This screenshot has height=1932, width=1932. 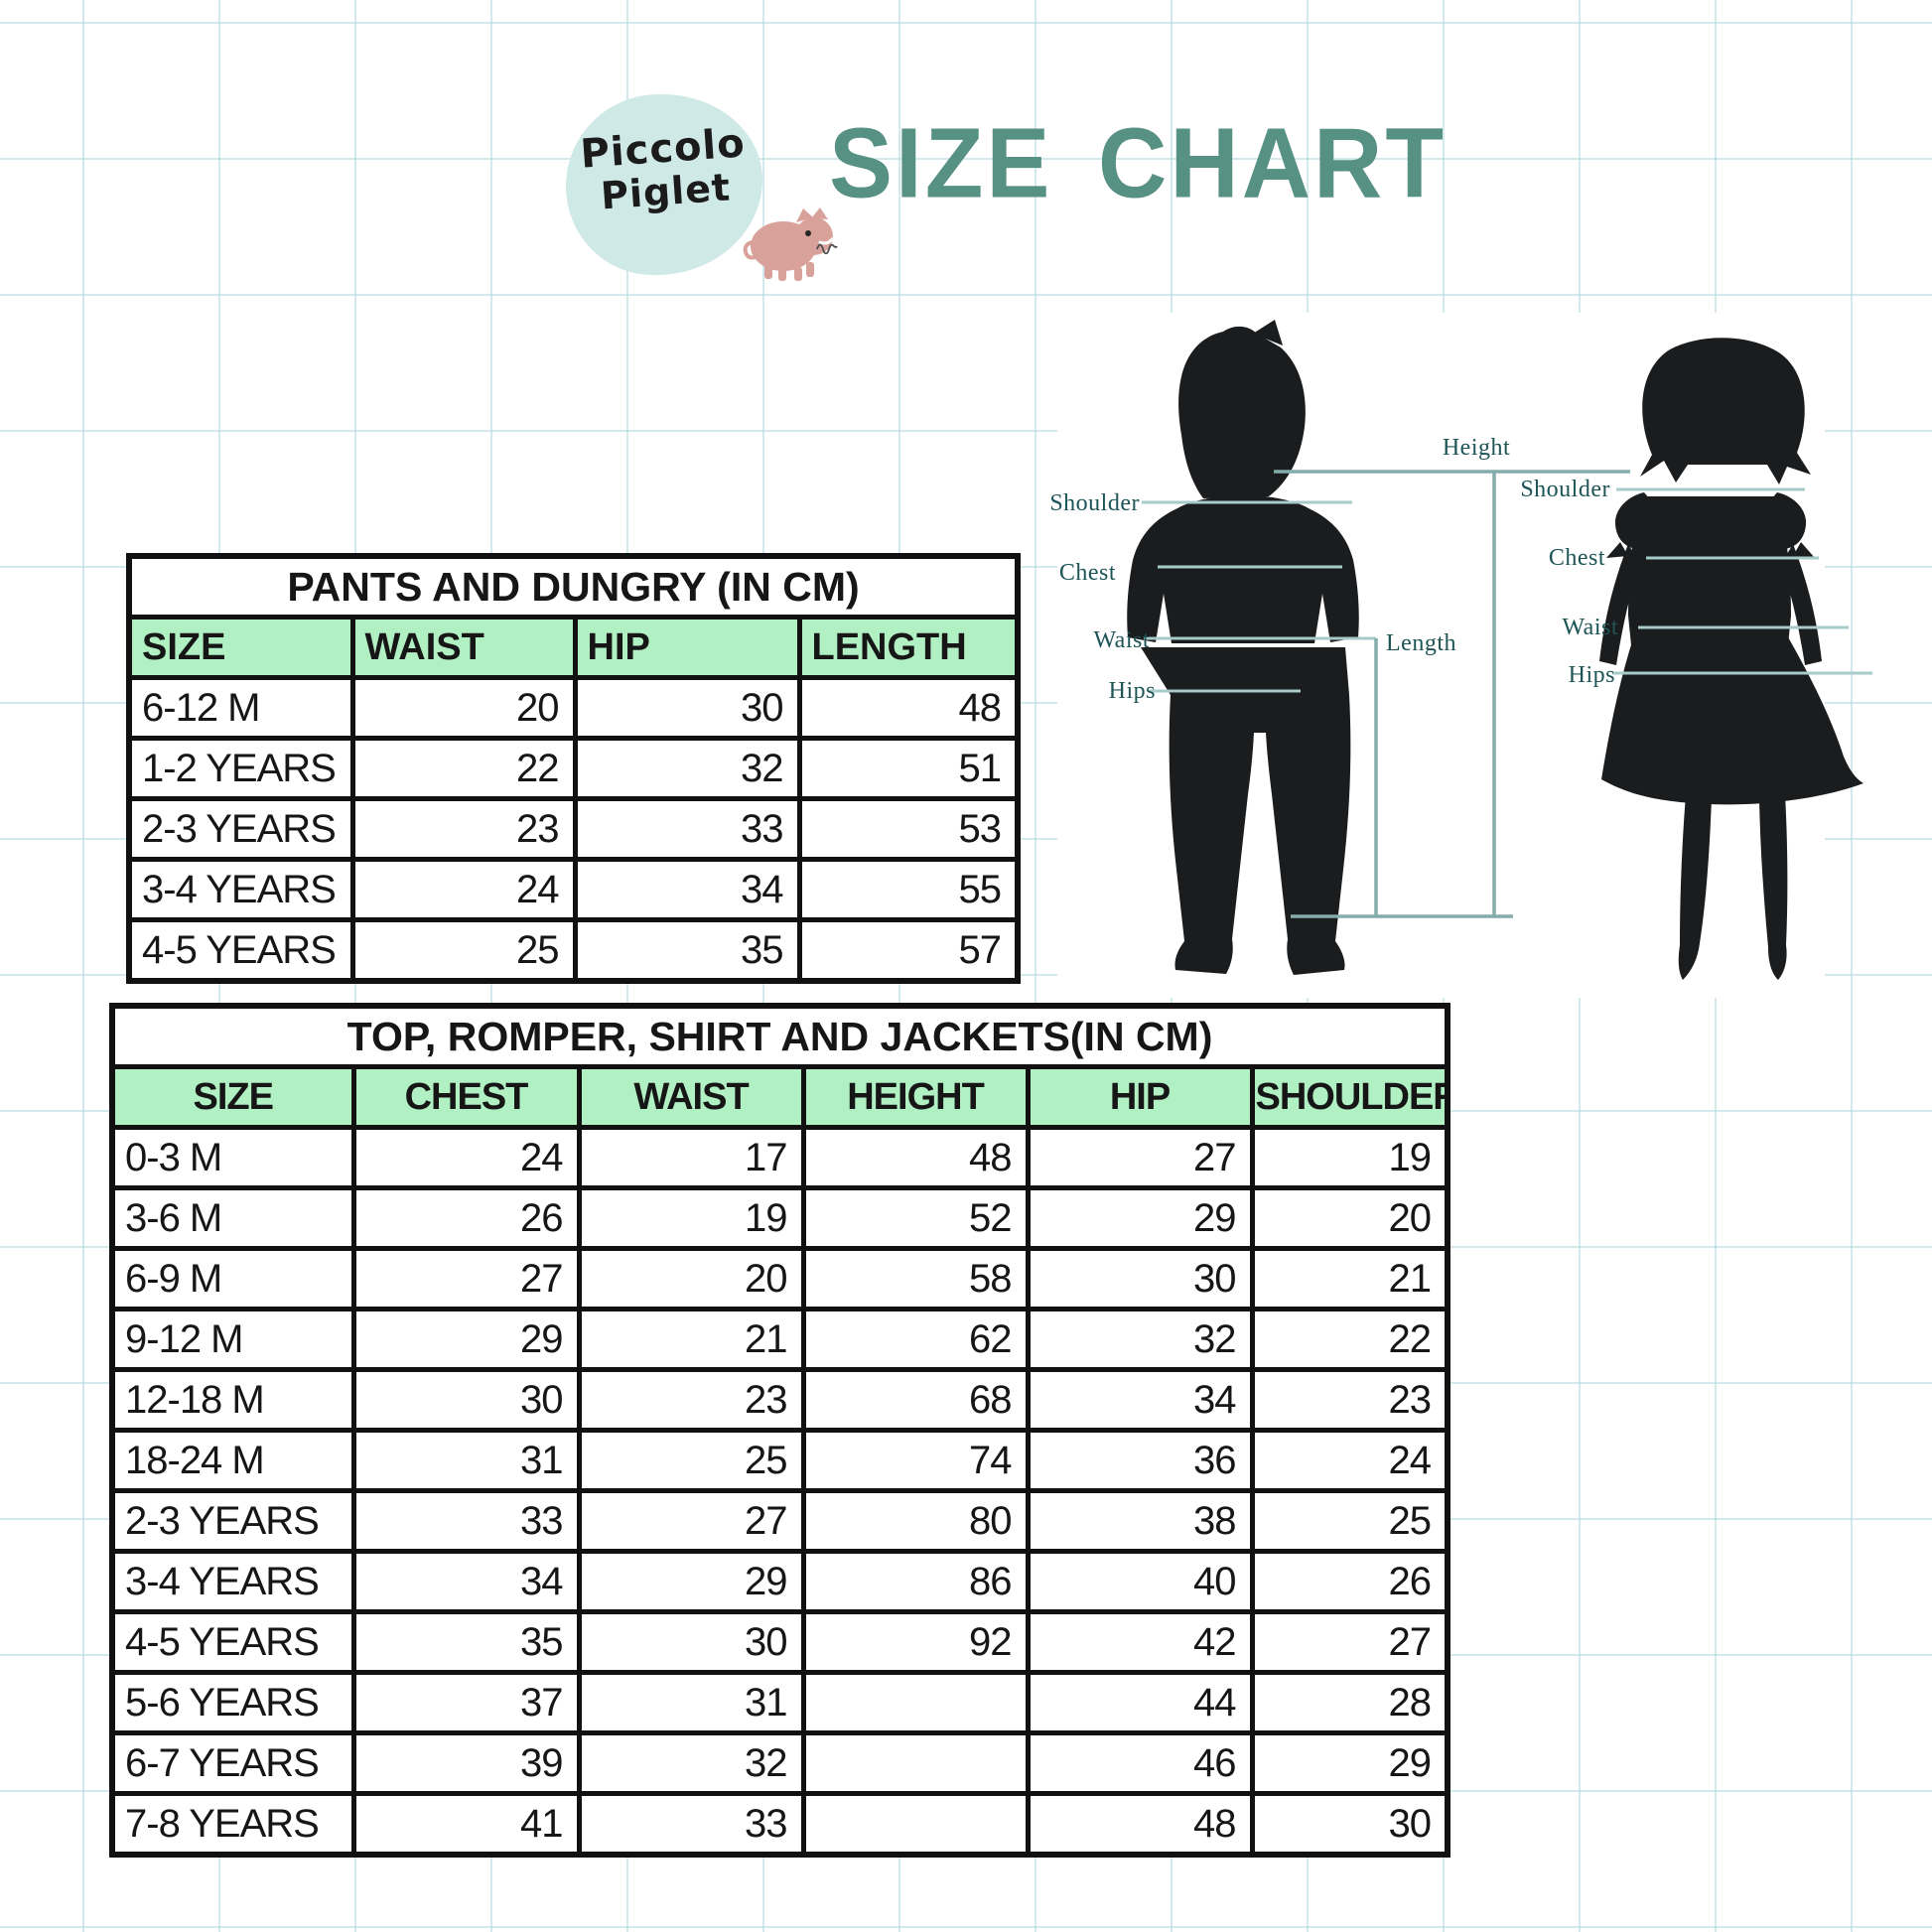 I want to click on hip-cell: 42, so click(x=1140, y=1642).